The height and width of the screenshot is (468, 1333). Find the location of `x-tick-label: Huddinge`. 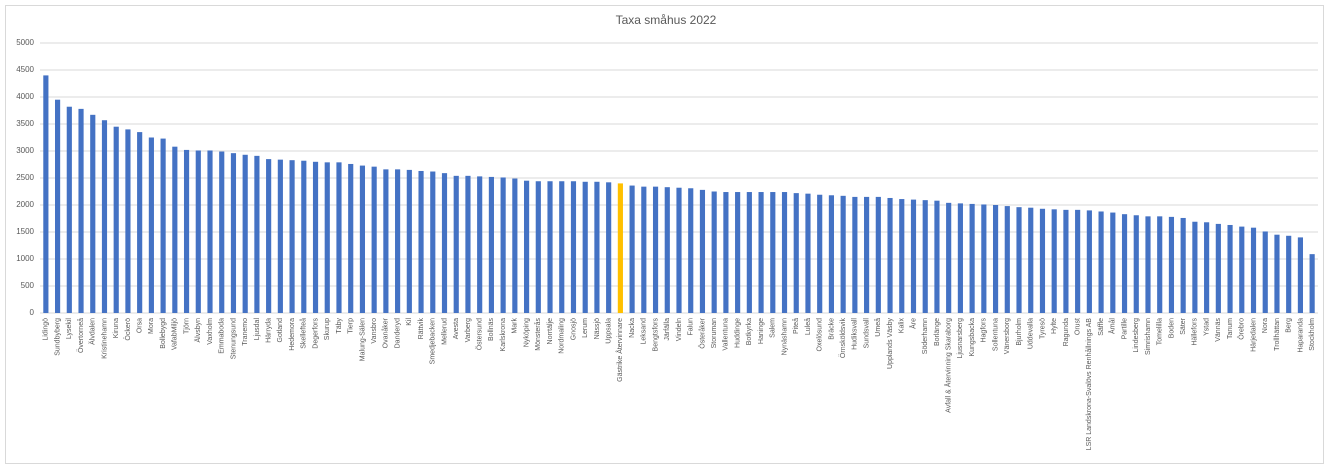

x-tick-label: Huddinge is located at coordinates (737, 333).